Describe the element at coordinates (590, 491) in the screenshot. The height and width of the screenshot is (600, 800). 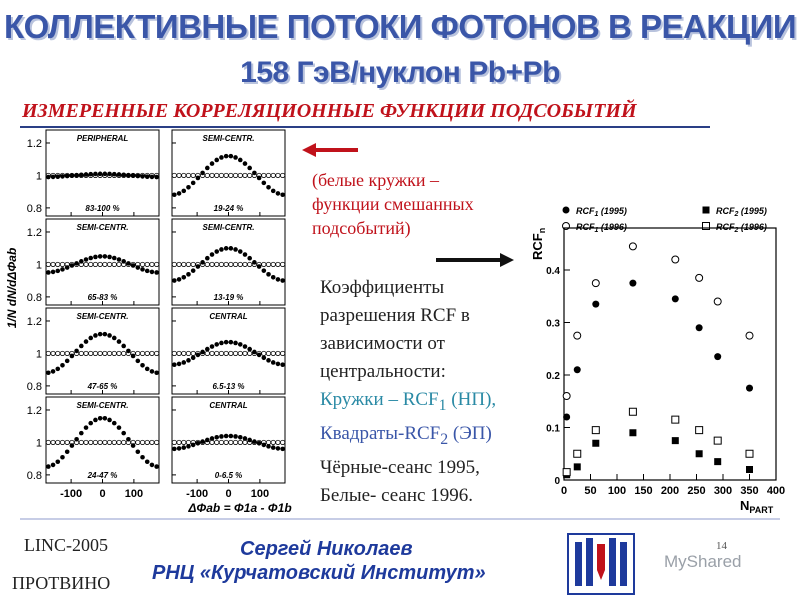
I see `x-tick-label: 50` at that location.